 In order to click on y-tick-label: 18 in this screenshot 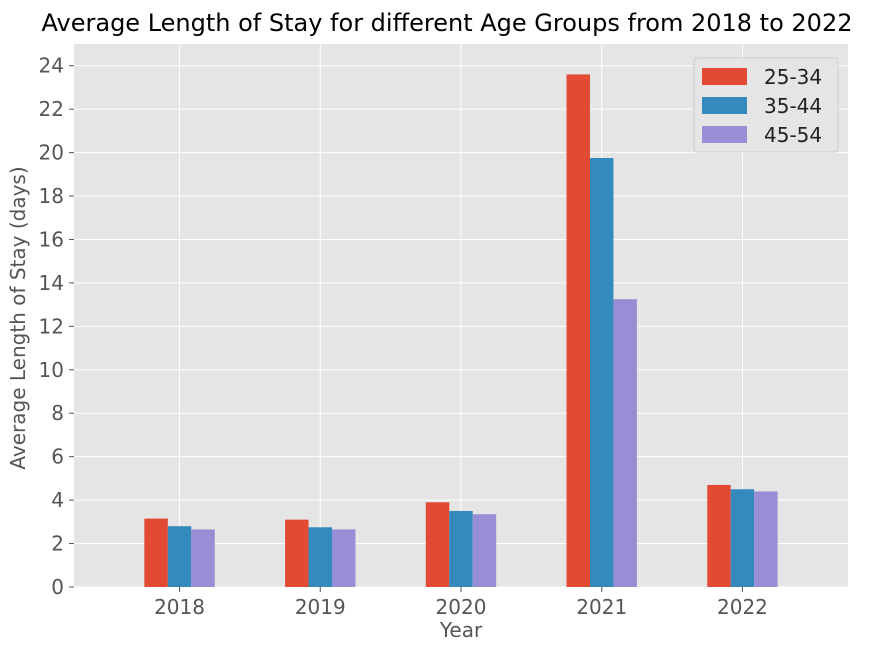, I will do `click(51, 196)`.